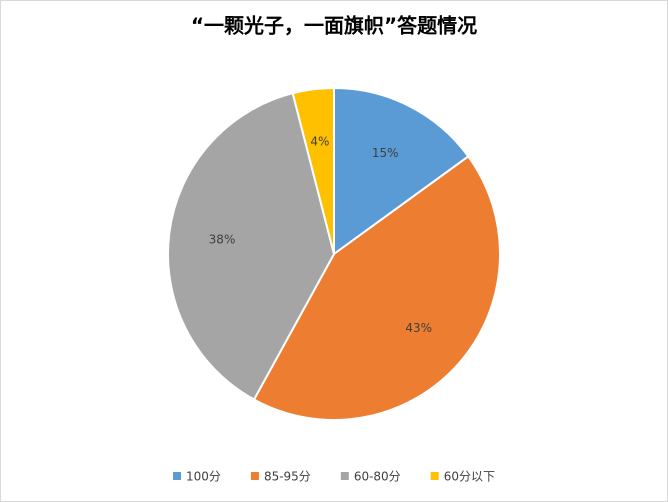  What do you see at coordinates (222, 239) in the screenshot?
I see `data-label: 38%` at bounding box center [222, 239].